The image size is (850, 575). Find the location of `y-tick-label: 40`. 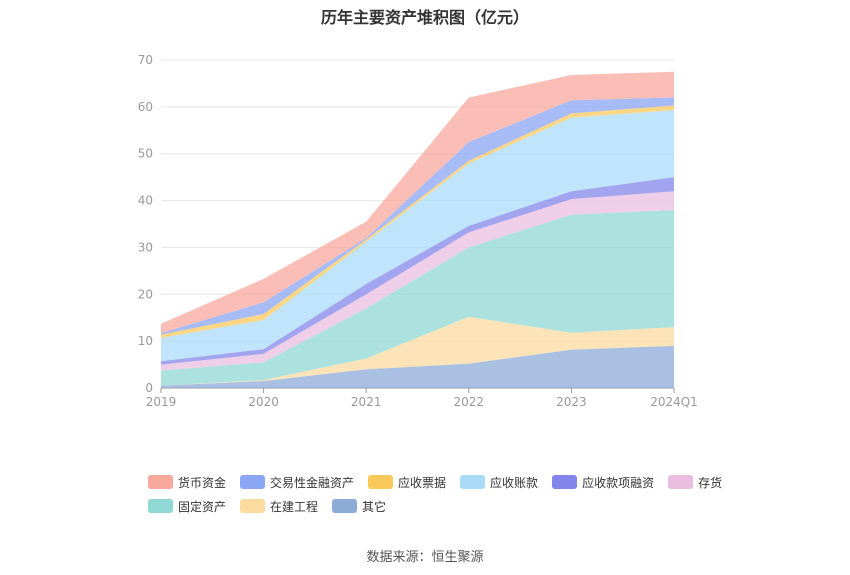

y-tick-label: 40 is located at coordinates (145, 201).